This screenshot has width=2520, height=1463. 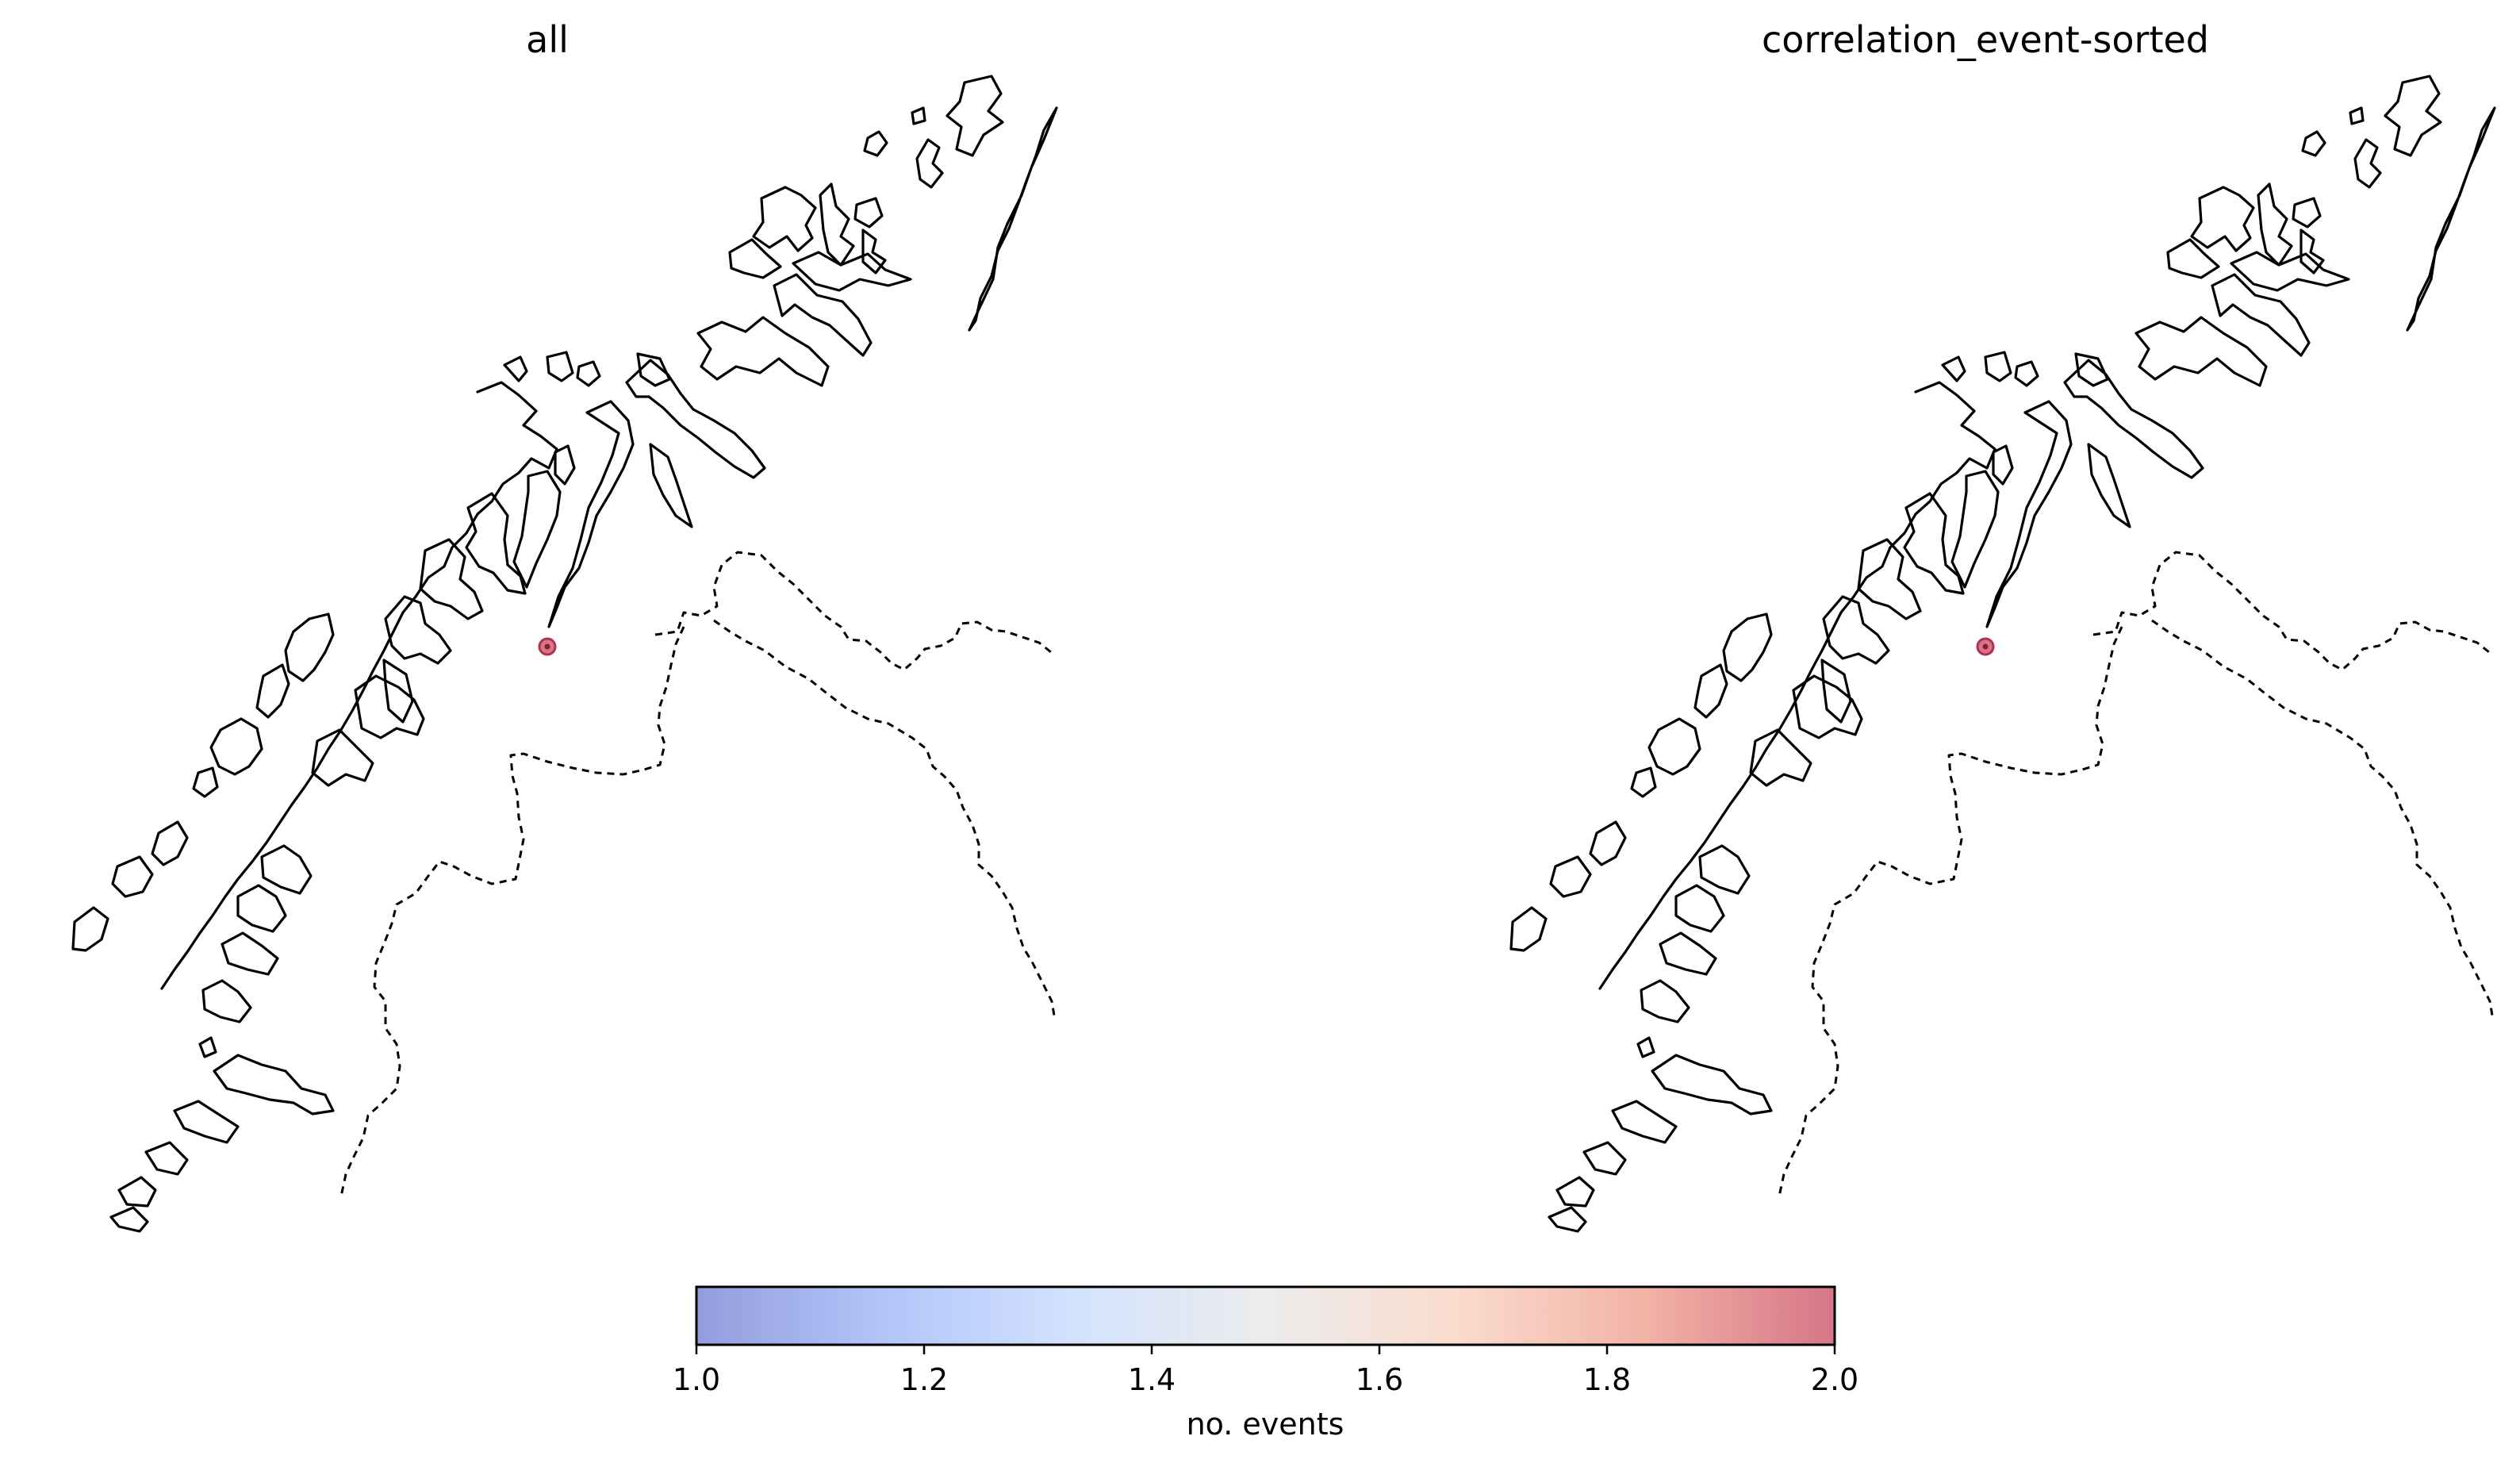 I want to click on colorbar-gradient, so click(x=1265, y=1316).